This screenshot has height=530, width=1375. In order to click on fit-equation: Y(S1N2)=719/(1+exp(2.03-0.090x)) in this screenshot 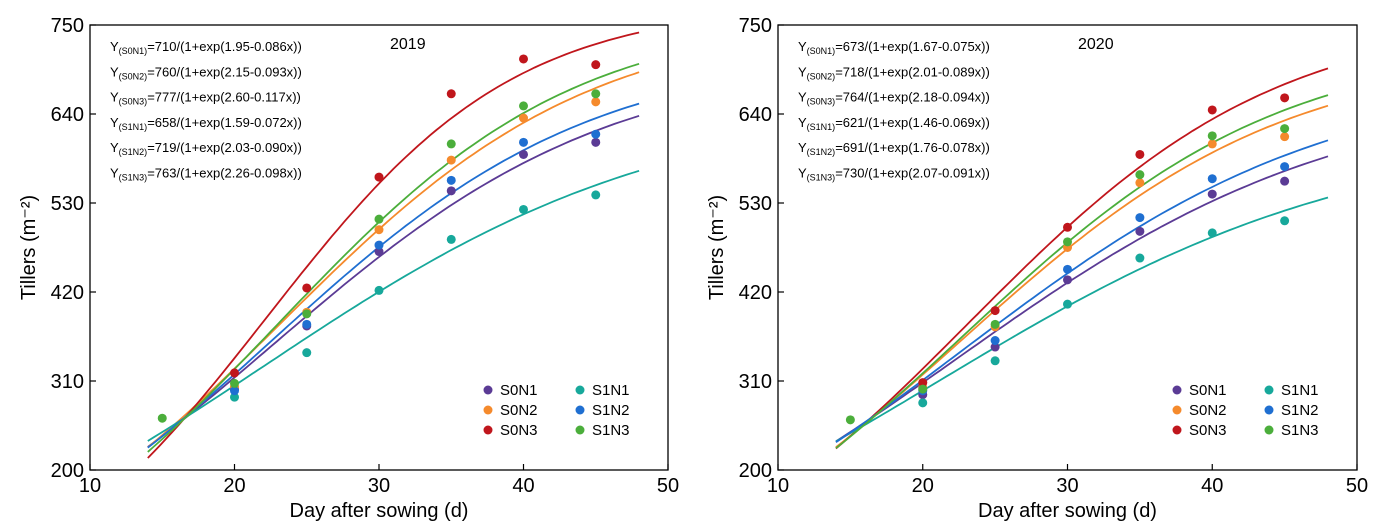, I will do `click(206, 148)`.